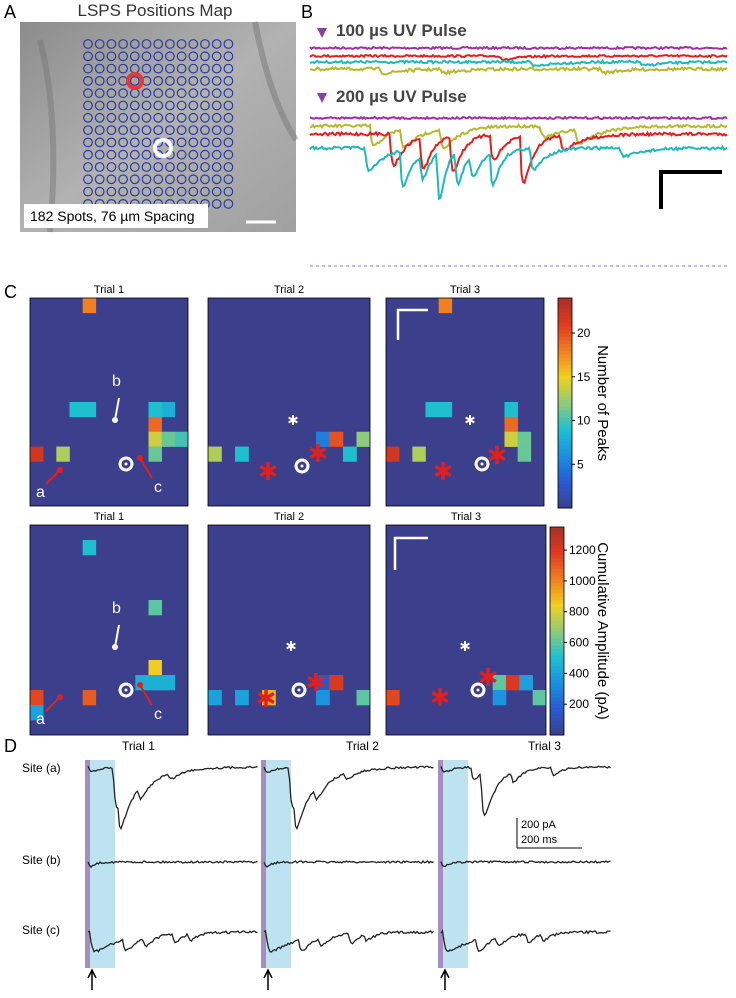 This screenshot has width=736, height=998. I want to click on colorbar-tick-label: 10, so click(584, 421).